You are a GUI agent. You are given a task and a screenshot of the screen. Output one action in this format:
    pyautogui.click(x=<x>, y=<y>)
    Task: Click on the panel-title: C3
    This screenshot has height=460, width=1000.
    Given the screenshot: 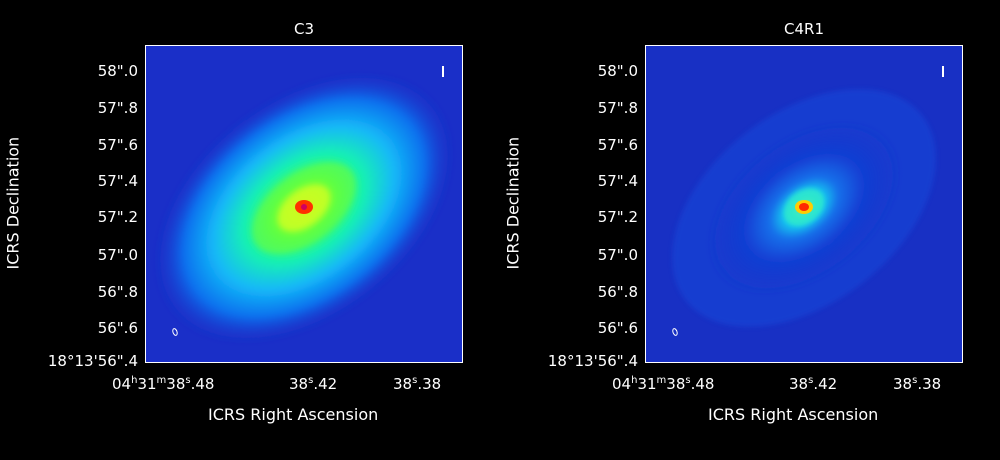 What is the action you would take?
    pyautogui.click(x=304, y=29)
    